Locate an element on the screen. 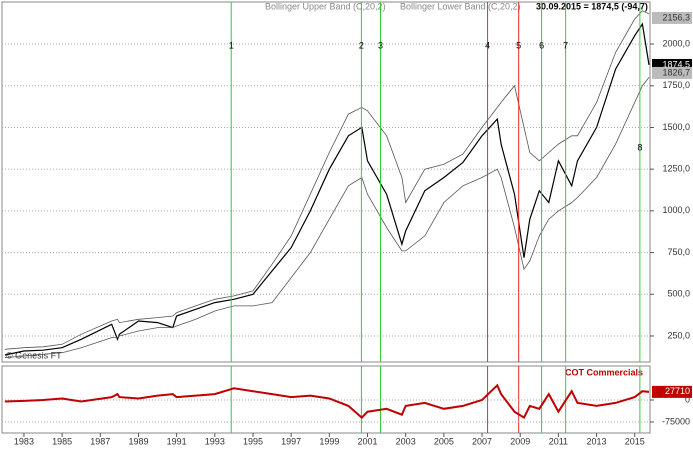 The image size is (693, 449). y-tick-label: 500,0 is located at coordinates (678, 294).